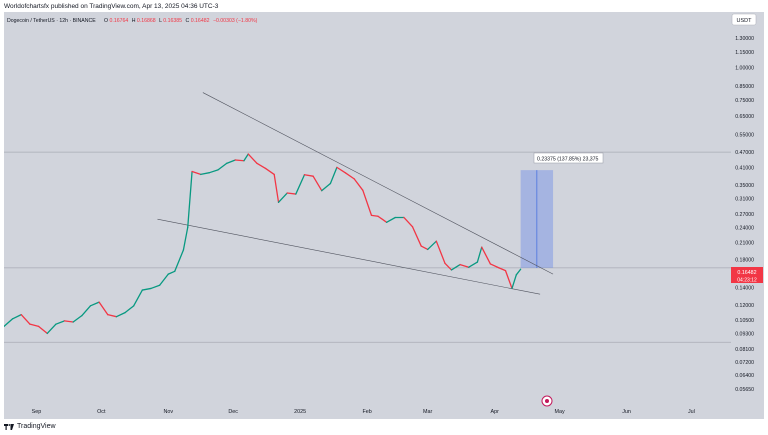 This screenshot has height=435, width=768. I want to click on y-tick-label: 1.30000, so click(744, 39).